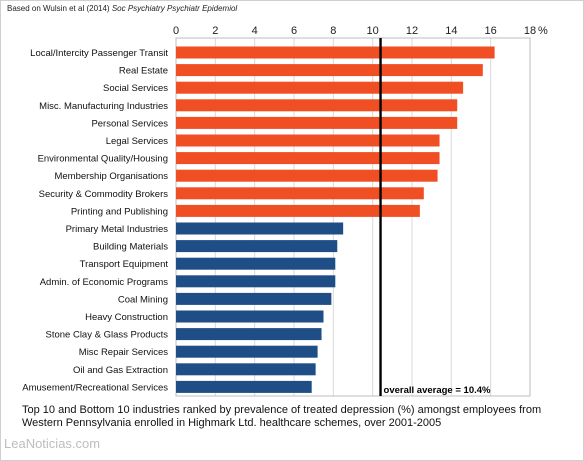 This screenshot has height=461, width=584. What do you see at coordinates (137, 141) in the screenshot?
I see `category-label: Legal Services` at bounding box center [137, 141].